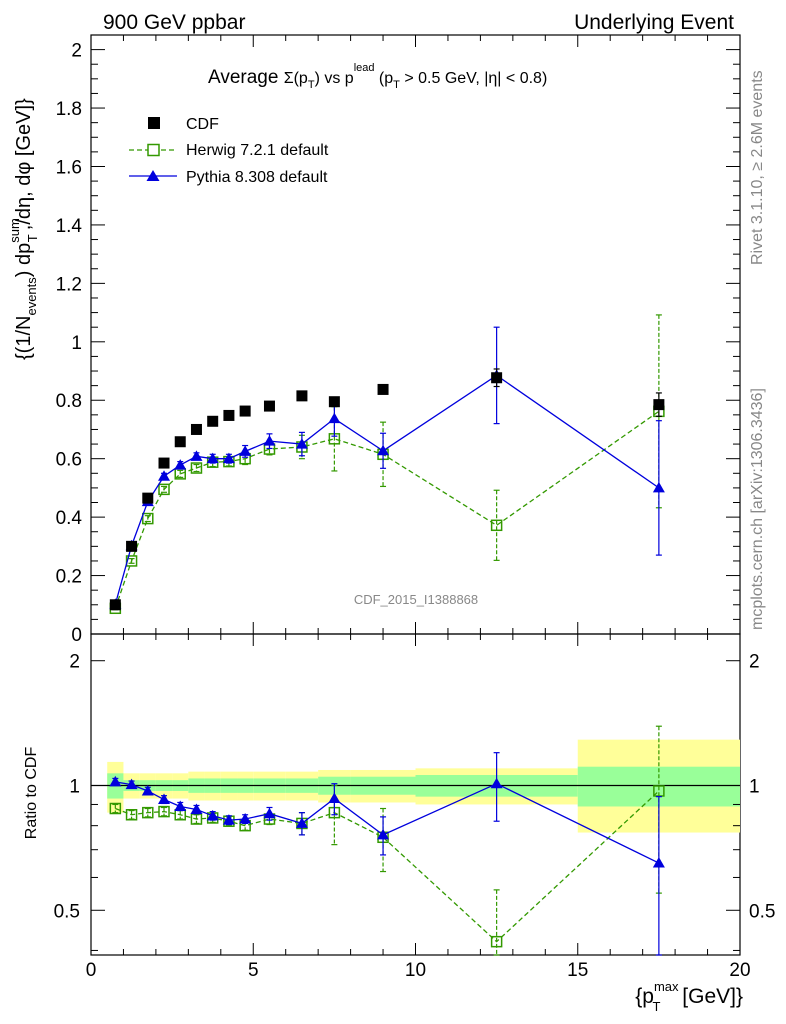  Describe the element at coordinates (415, 970) in the screenshot. I see `x-tick-label: 10` at that location.